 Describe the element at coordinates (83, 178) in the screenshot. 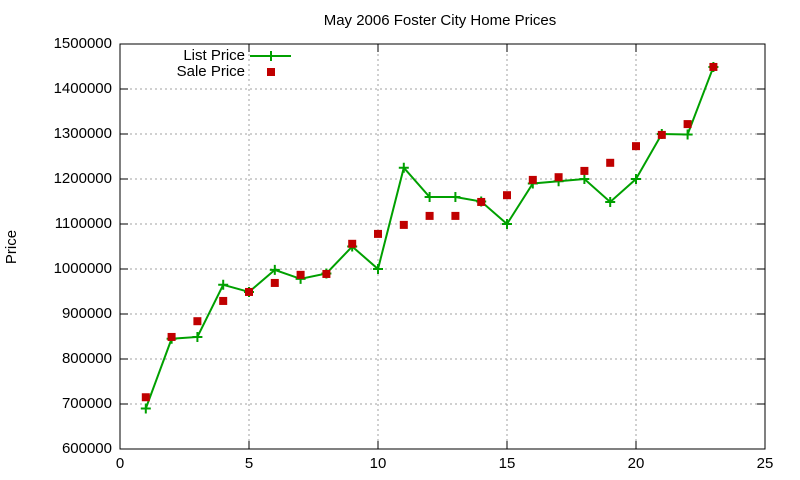

I see `y-tick-label: 1200000` at that location.